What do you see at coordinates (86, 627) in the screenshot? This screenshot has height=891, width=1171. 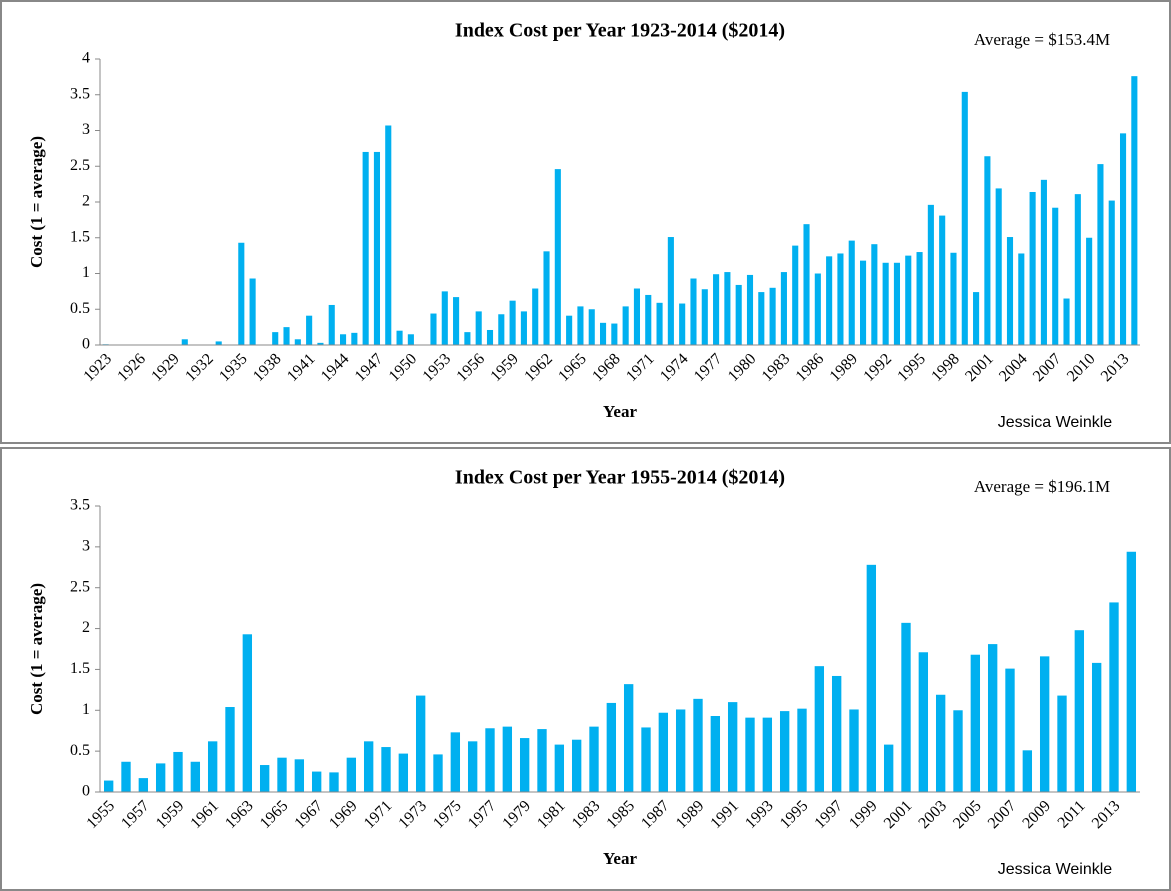 I see `y-tick-label: 2` at bounding box center [86, 627].